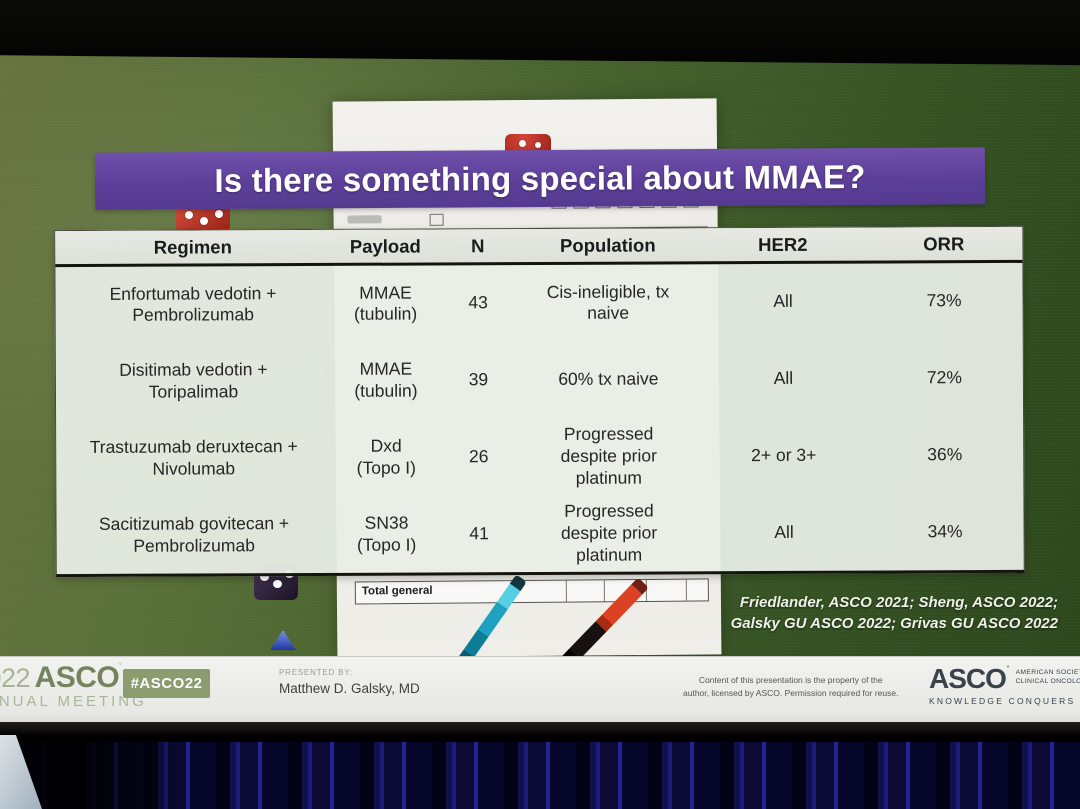 The height and width of the screenshot is (809, 1080). I want to click on cell-her2: 2+ or 3+, so click(784, 455).